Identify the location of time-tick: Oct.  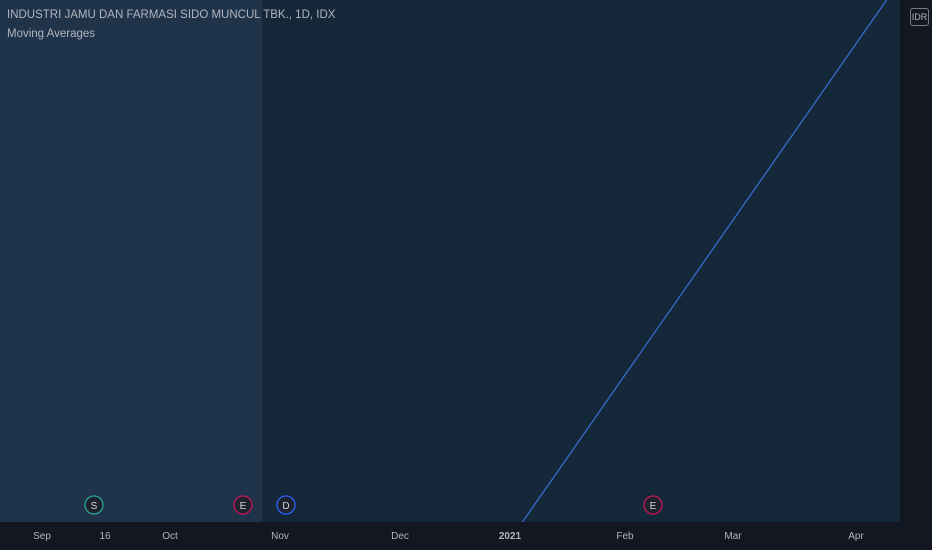
(170, 536).